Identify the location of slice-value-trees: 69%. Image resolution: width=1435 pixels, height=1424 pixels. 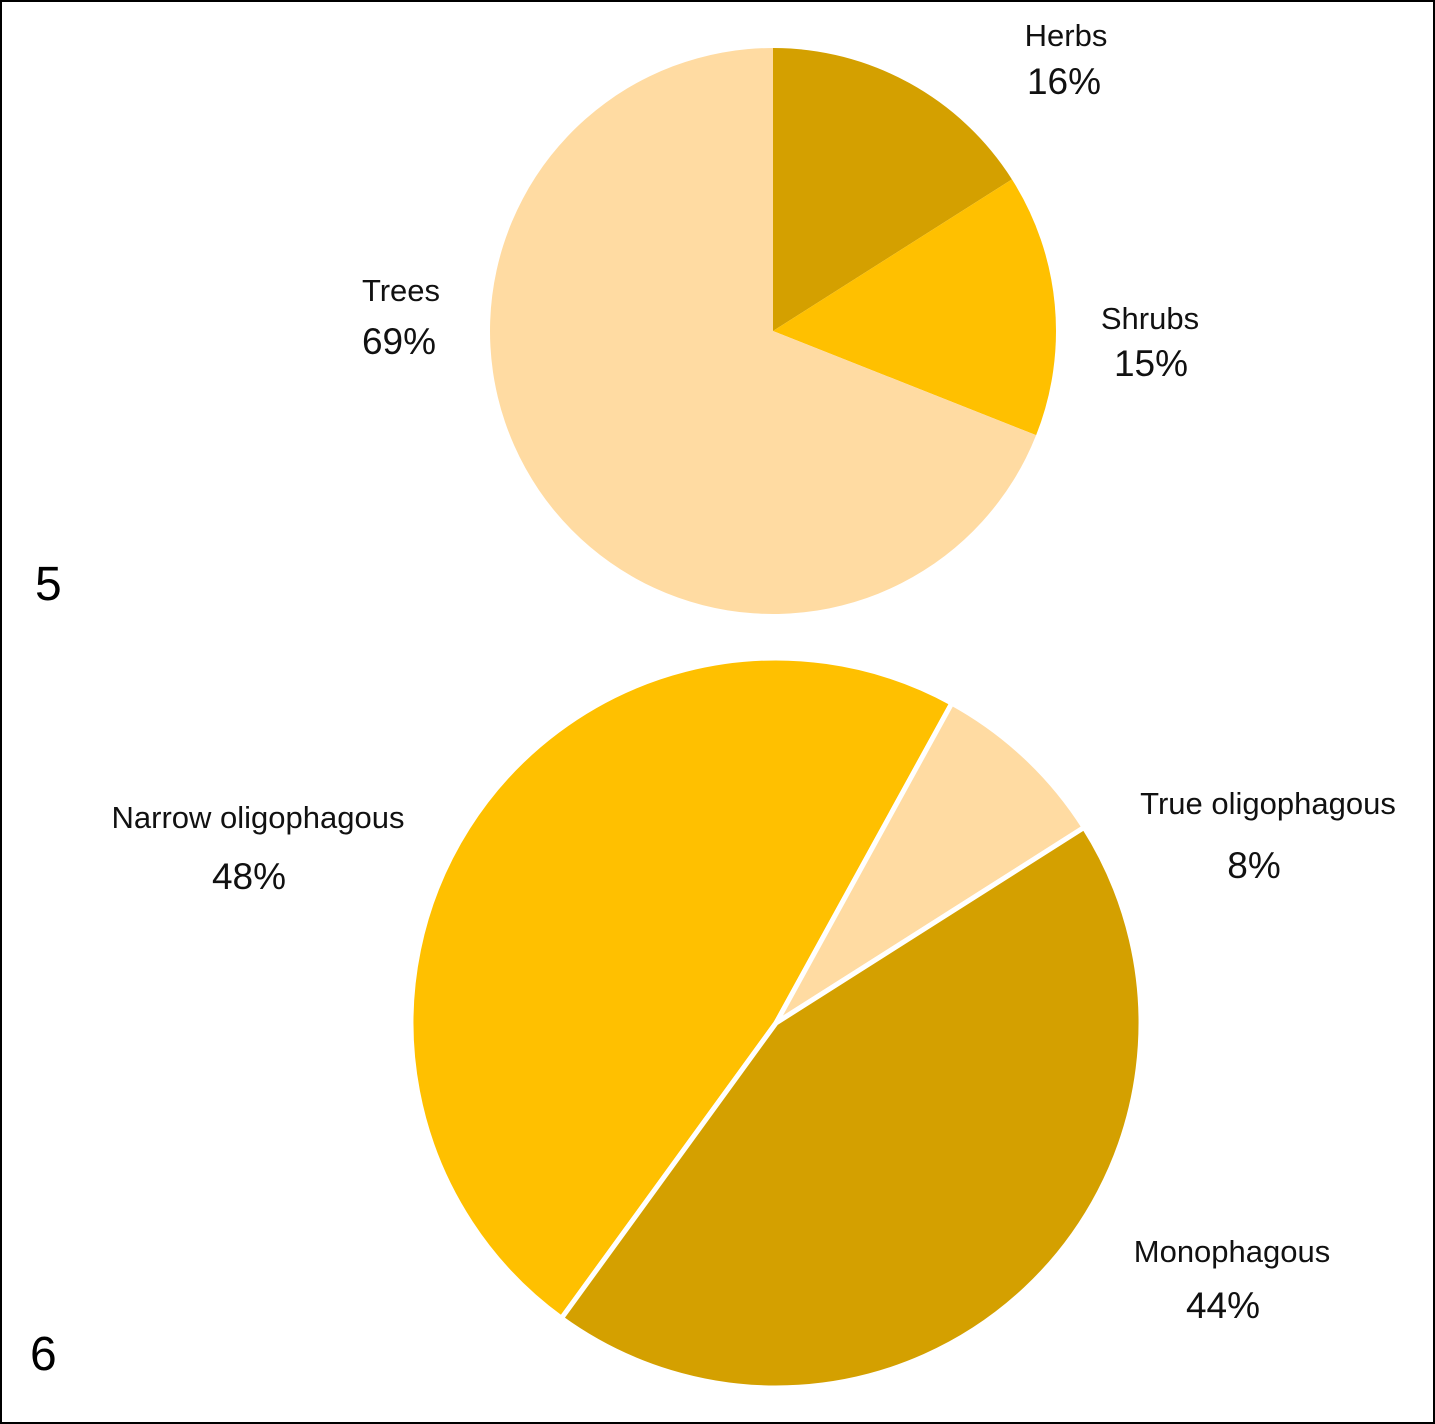
(399, 341).